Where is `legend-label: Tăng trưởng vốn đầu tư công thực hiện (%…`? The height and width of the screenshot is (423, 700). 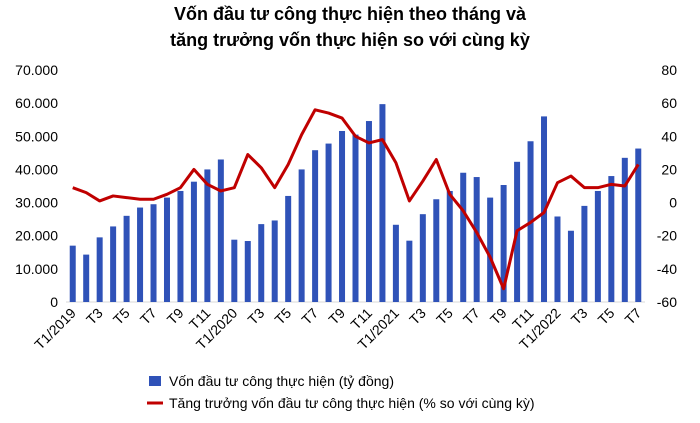
legend-label: Tăng trưởng vốn đầu tư công thực hiện (%… is located at coordinates (352, 403).